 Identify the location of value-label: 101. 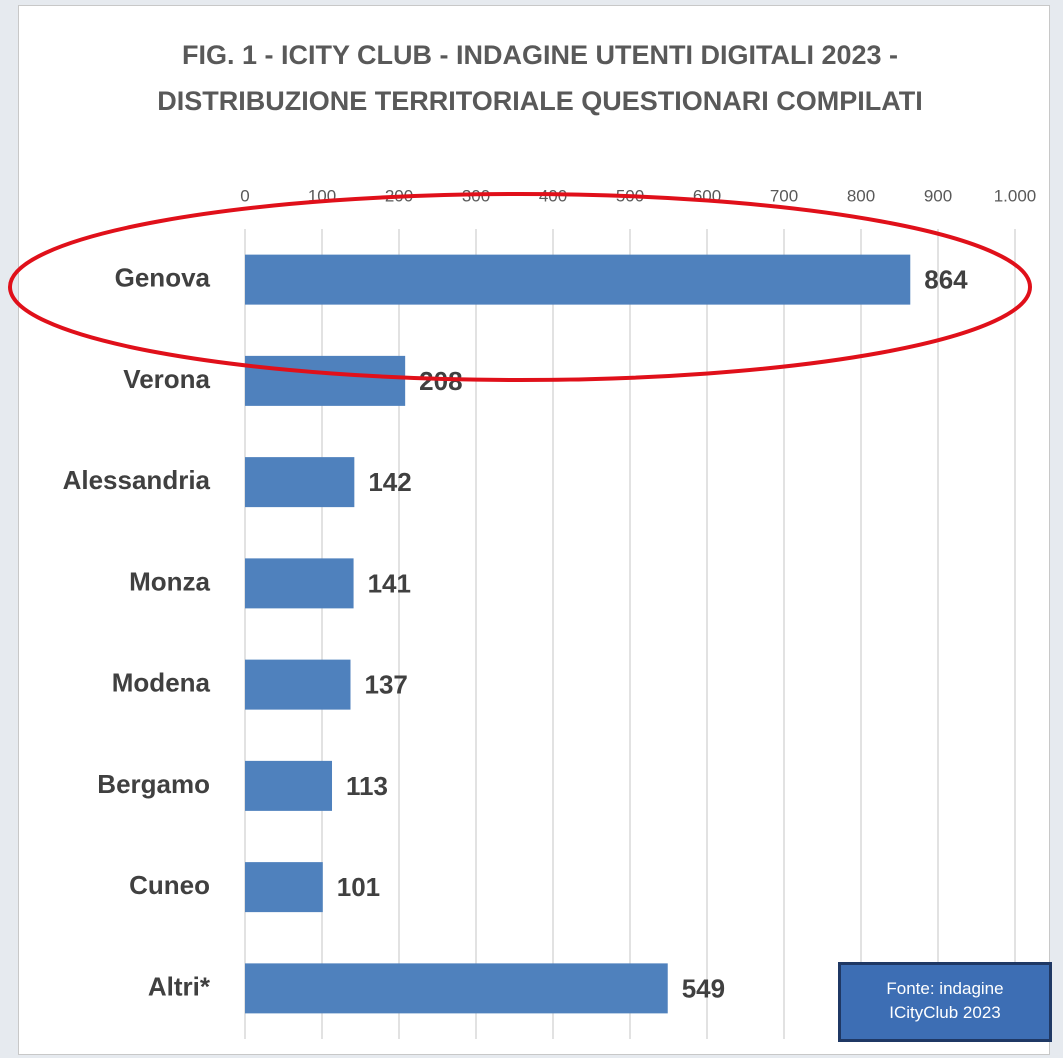
(358, 887).